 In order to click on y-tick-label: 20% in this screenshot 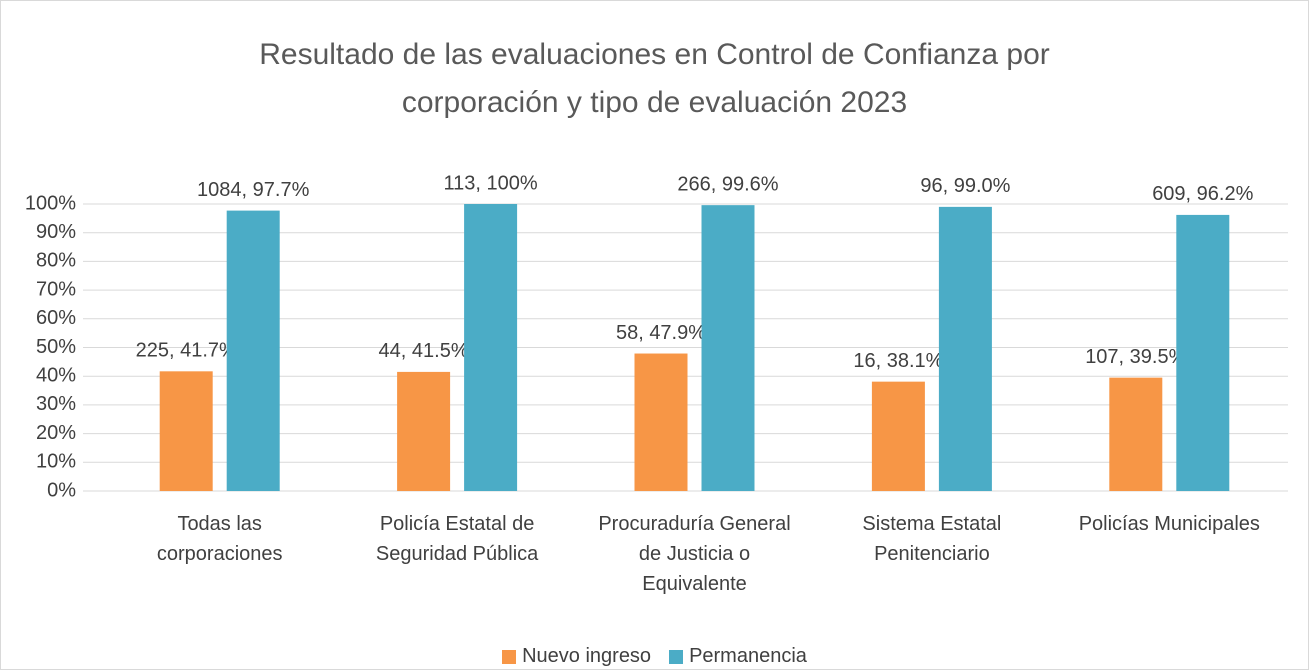, I will do `click(56, 433)`.